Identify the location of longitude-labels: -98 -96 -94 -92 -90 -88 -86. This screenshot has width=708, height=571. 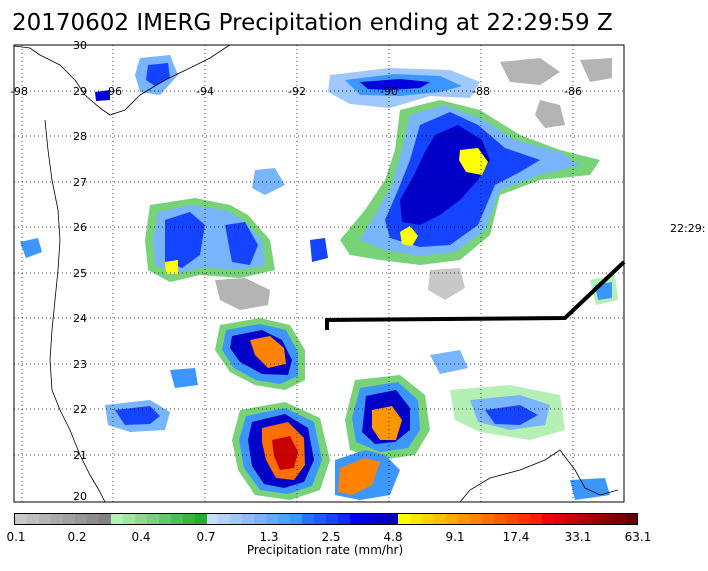
(296, 91).